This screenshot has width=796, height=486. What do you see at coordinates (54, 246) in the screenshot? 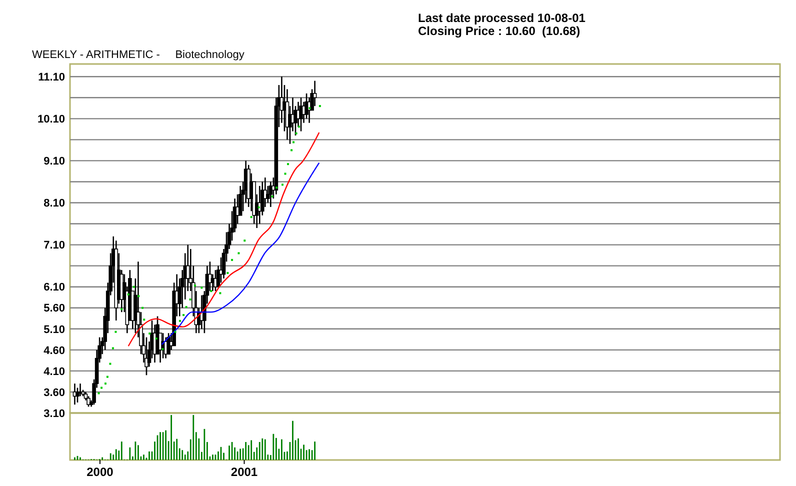
I see `y-tick-label: 7.10` at bounding box center [54, 246].